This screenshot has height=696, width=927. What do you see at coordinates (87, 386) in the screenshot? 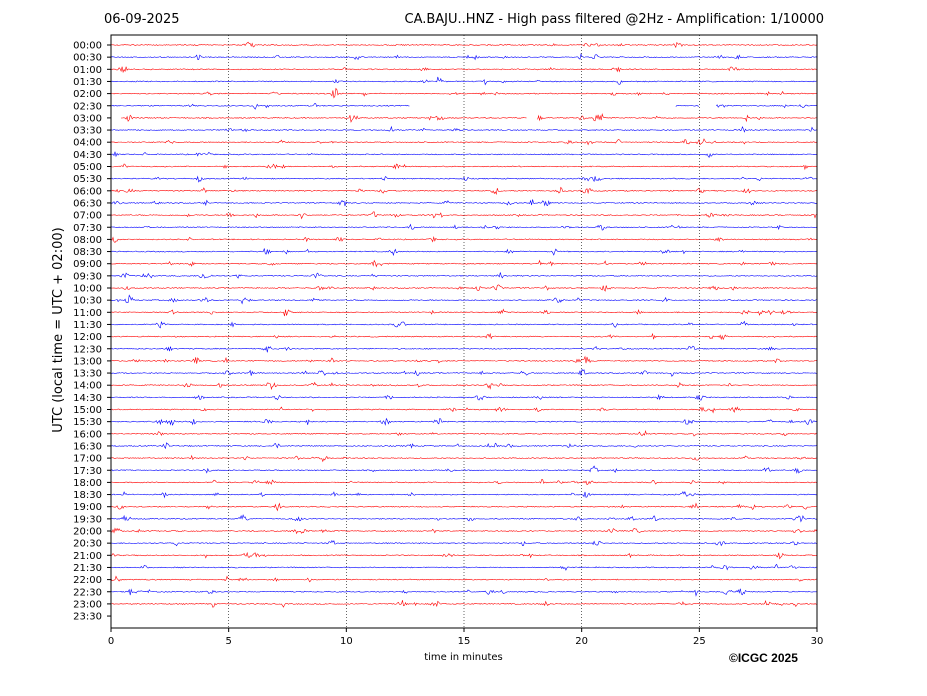
I see `y-tick-label: 14:00` at bounding box center [87, 386].